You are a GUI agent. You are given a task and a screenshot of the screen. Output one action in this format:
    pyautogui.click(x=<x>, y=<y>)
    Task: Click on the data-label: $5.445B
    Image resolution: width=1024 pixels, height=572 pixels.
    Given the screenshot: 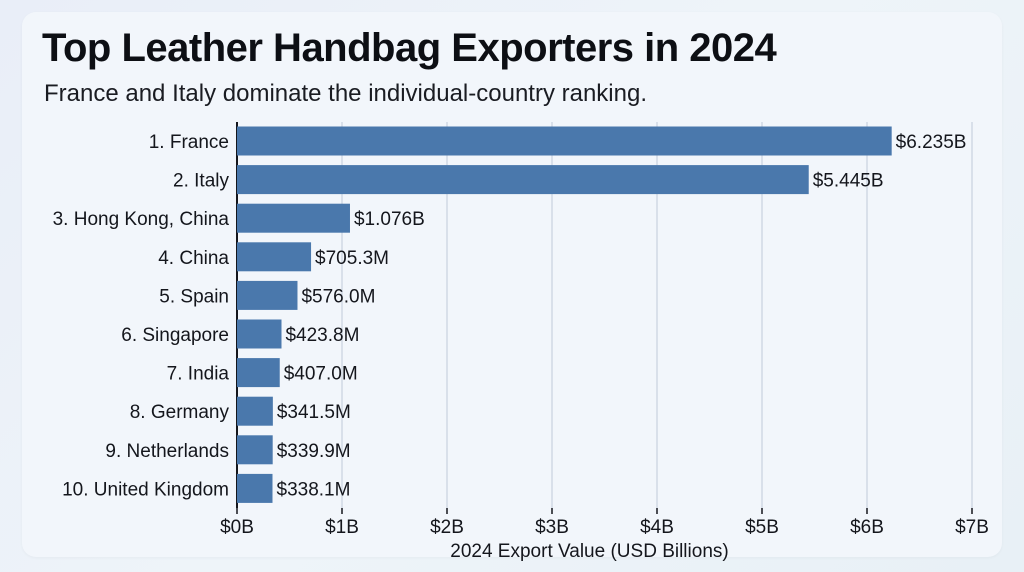 What is the action you would take?
    pyautogui.click(x=848, y=181)
    